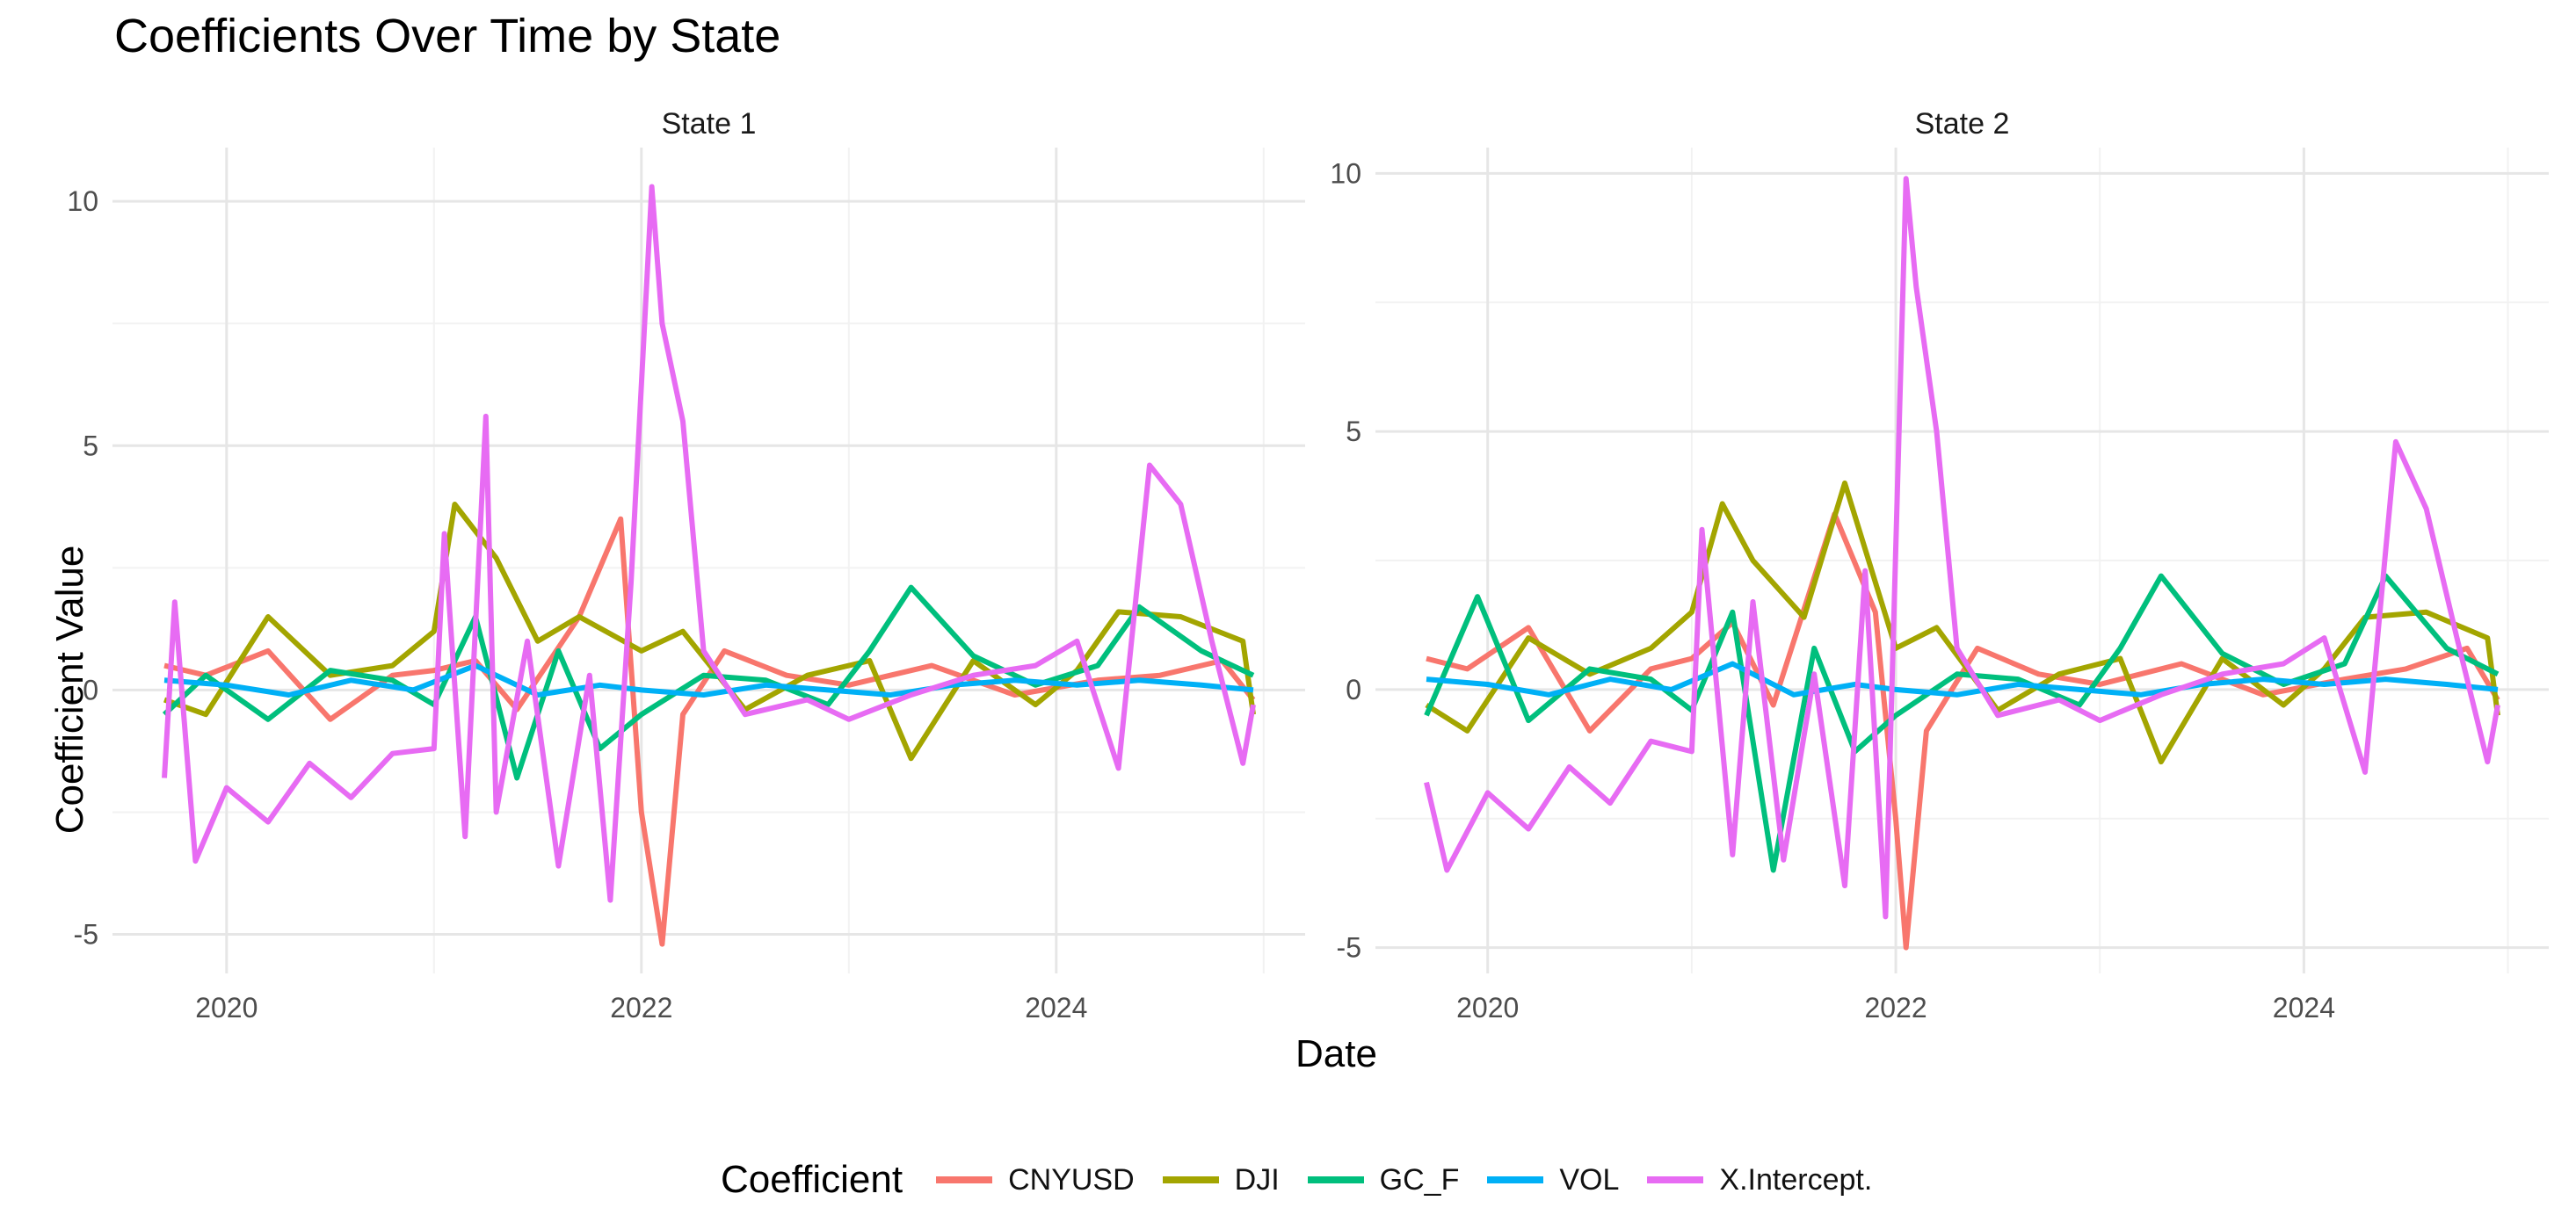 The height and width of the screenshot is (1208, 2576). I want to click on legend-label: GC_F, so click(1419, 1179).